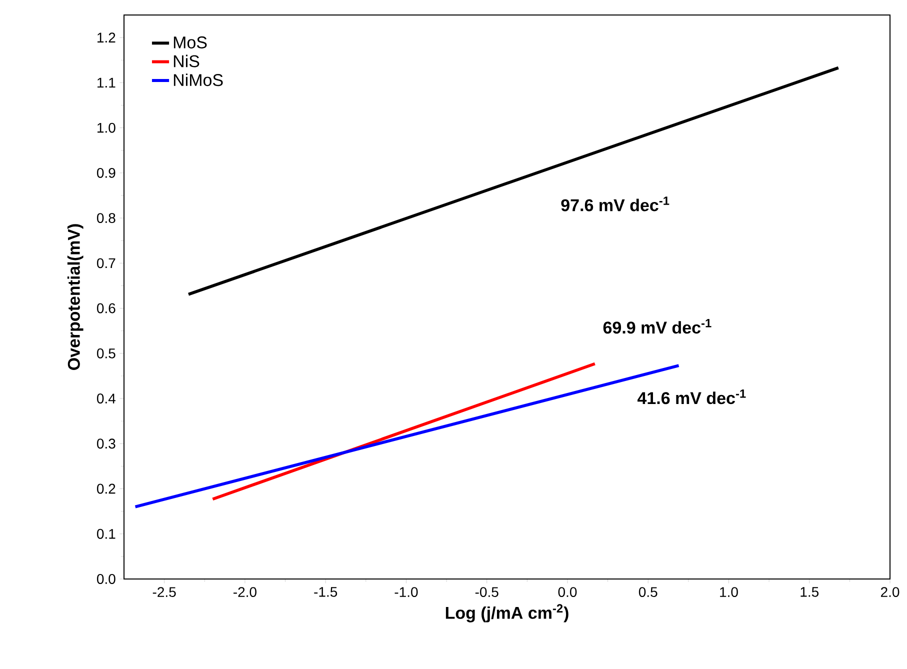  Describe the element at coordinates (107, 83) in the screenshot. I see `y-tick-label: 1.1` at that location.